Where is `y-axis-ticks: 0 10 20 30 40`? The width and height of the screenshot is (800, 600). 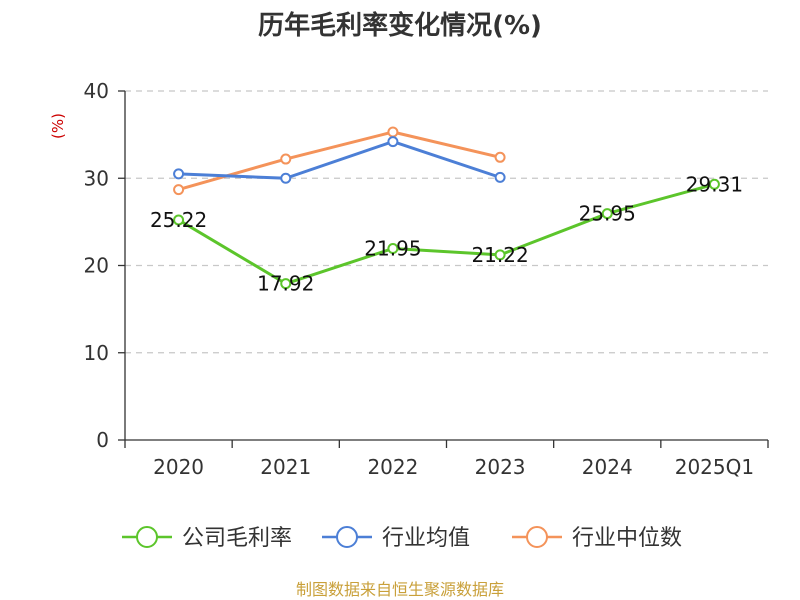
y-axis-ticks: 0 10 20 30 40 is located at coordinates (104, 265).